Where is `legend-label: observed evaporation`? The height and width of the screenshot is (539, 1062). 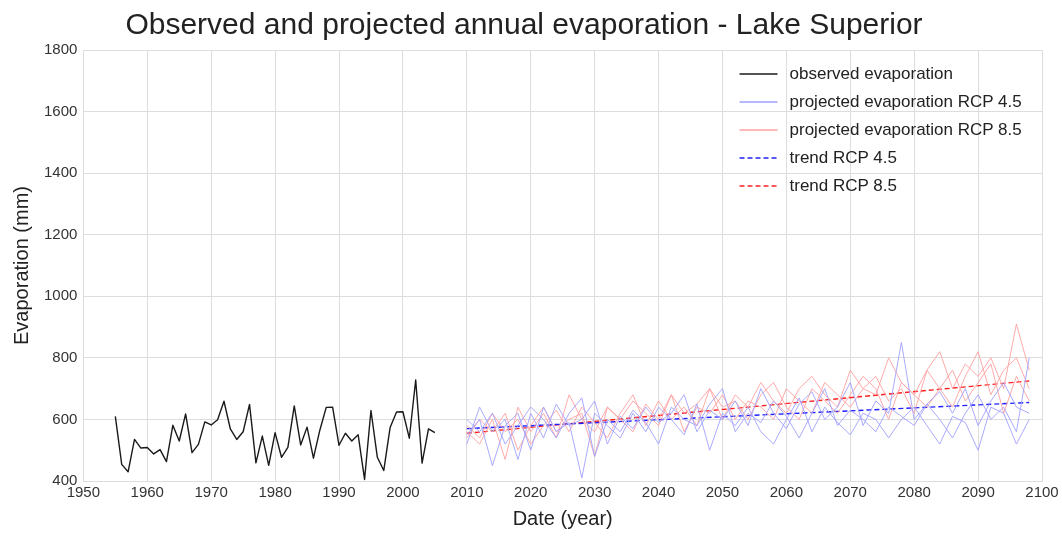
legend-label: observed evaporation is located at coordinates (871, 73).